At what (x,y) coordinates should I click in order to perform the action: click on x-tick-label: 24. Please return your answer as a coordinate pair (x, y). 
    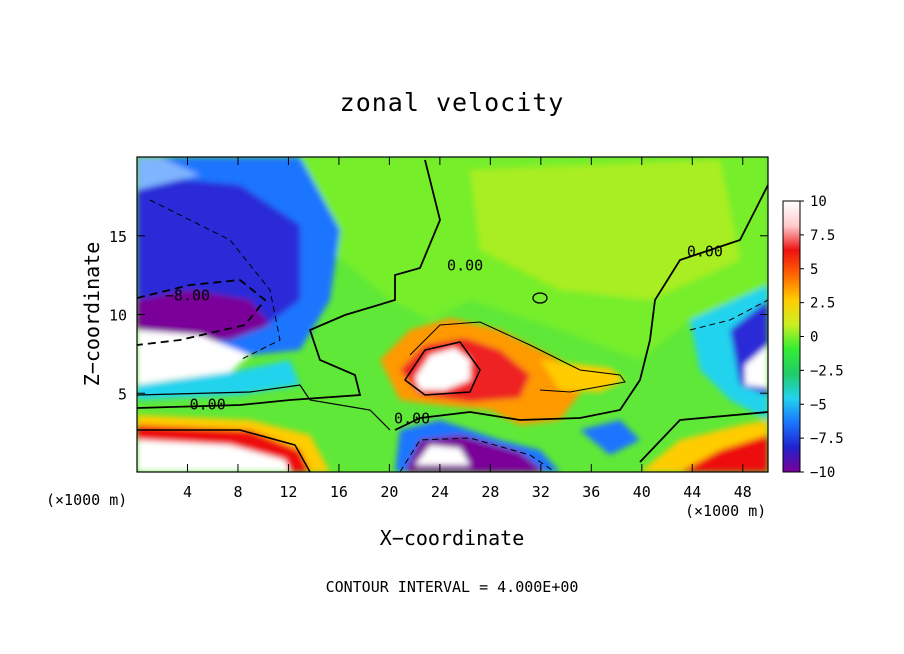
    Looking at the image, I should click on (440, 492).